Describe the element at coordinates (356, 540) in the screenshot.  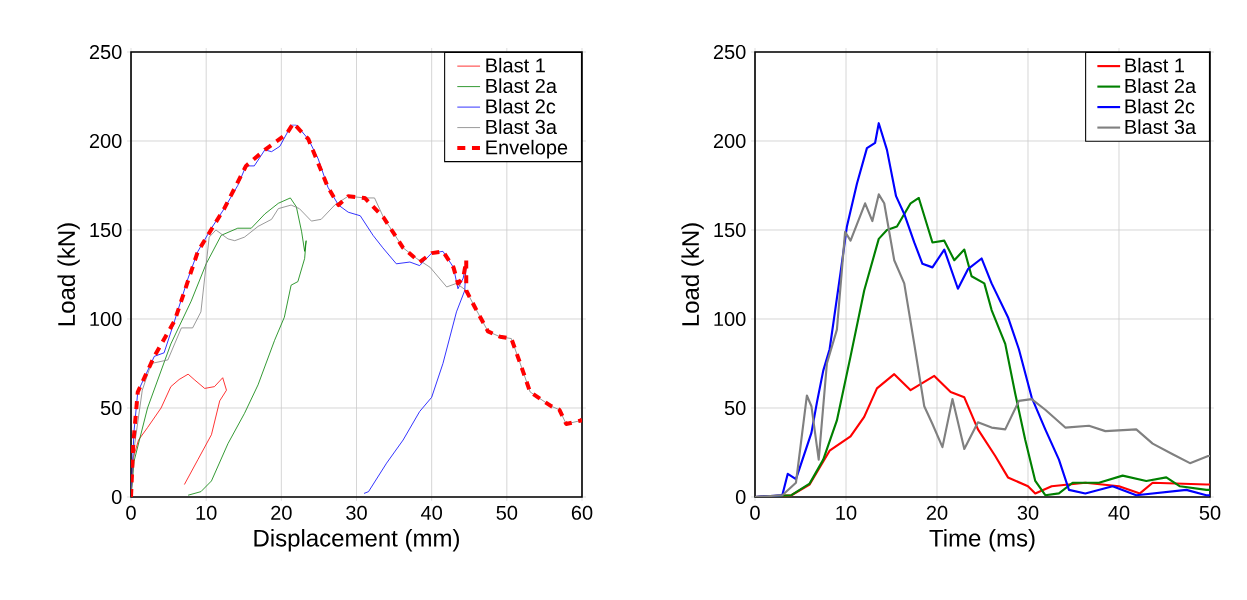
I see `x-axis-title: Displacement (mm)` at that location.